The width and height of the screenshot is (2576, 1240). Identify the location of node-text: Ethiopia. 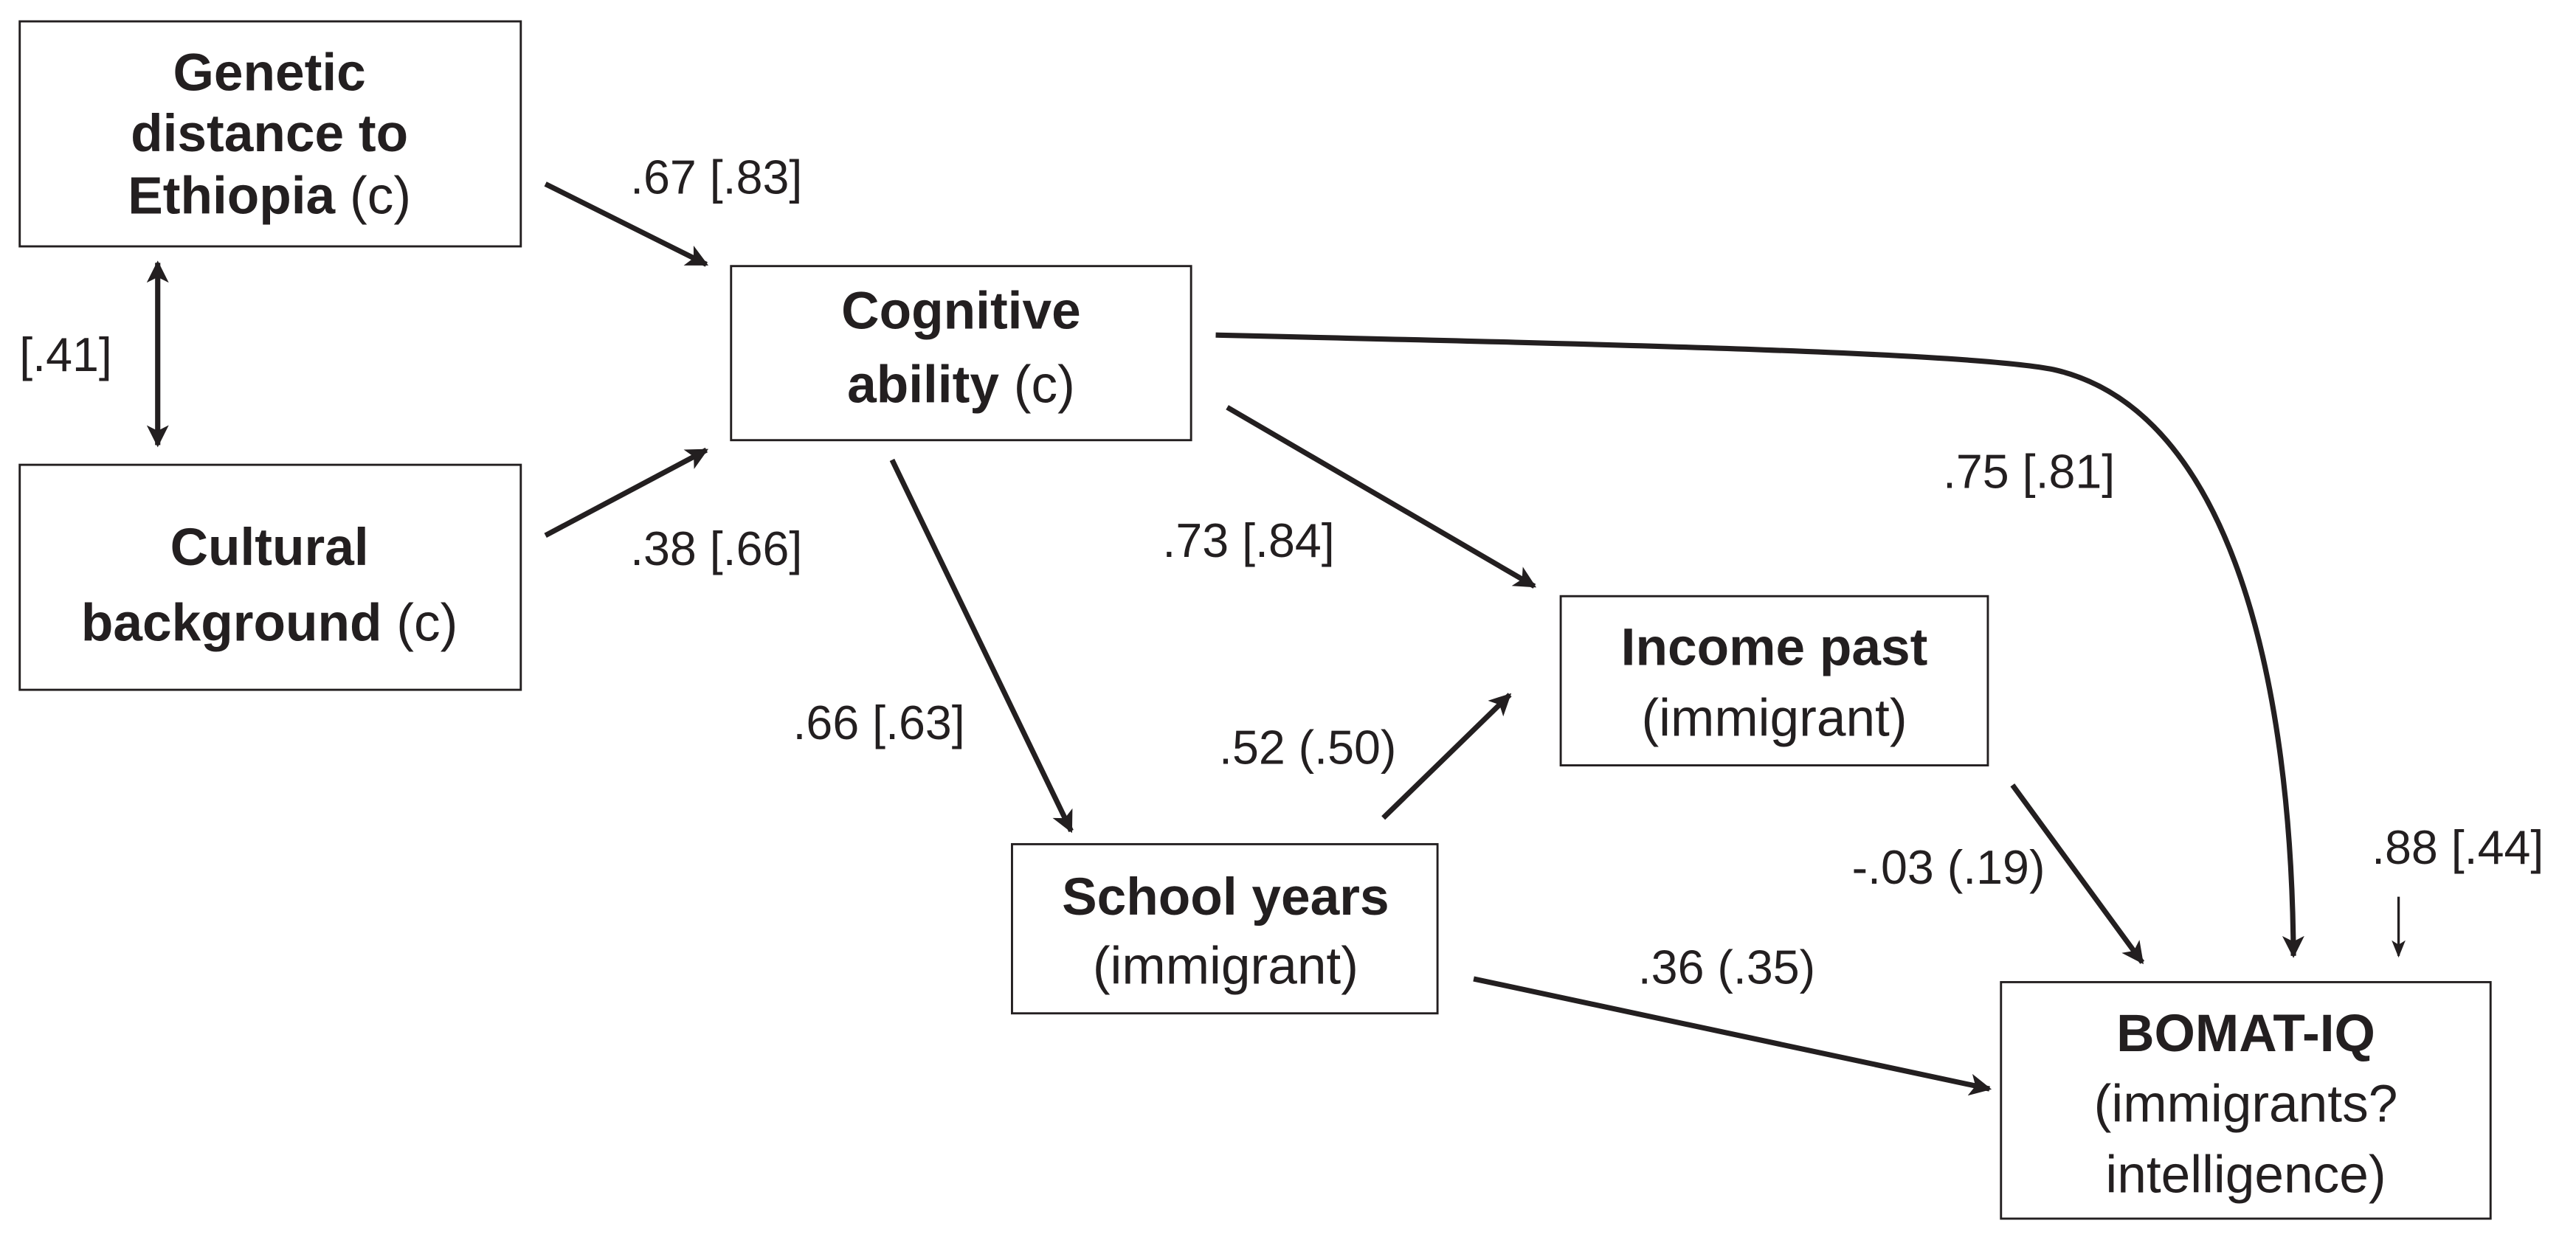
(232, 196).